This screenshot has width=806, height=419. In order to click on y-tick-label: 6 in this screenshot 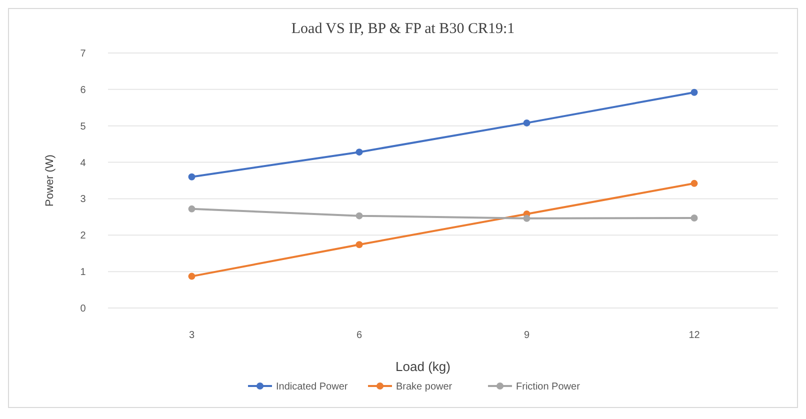, I will do `click(83, 90)`.